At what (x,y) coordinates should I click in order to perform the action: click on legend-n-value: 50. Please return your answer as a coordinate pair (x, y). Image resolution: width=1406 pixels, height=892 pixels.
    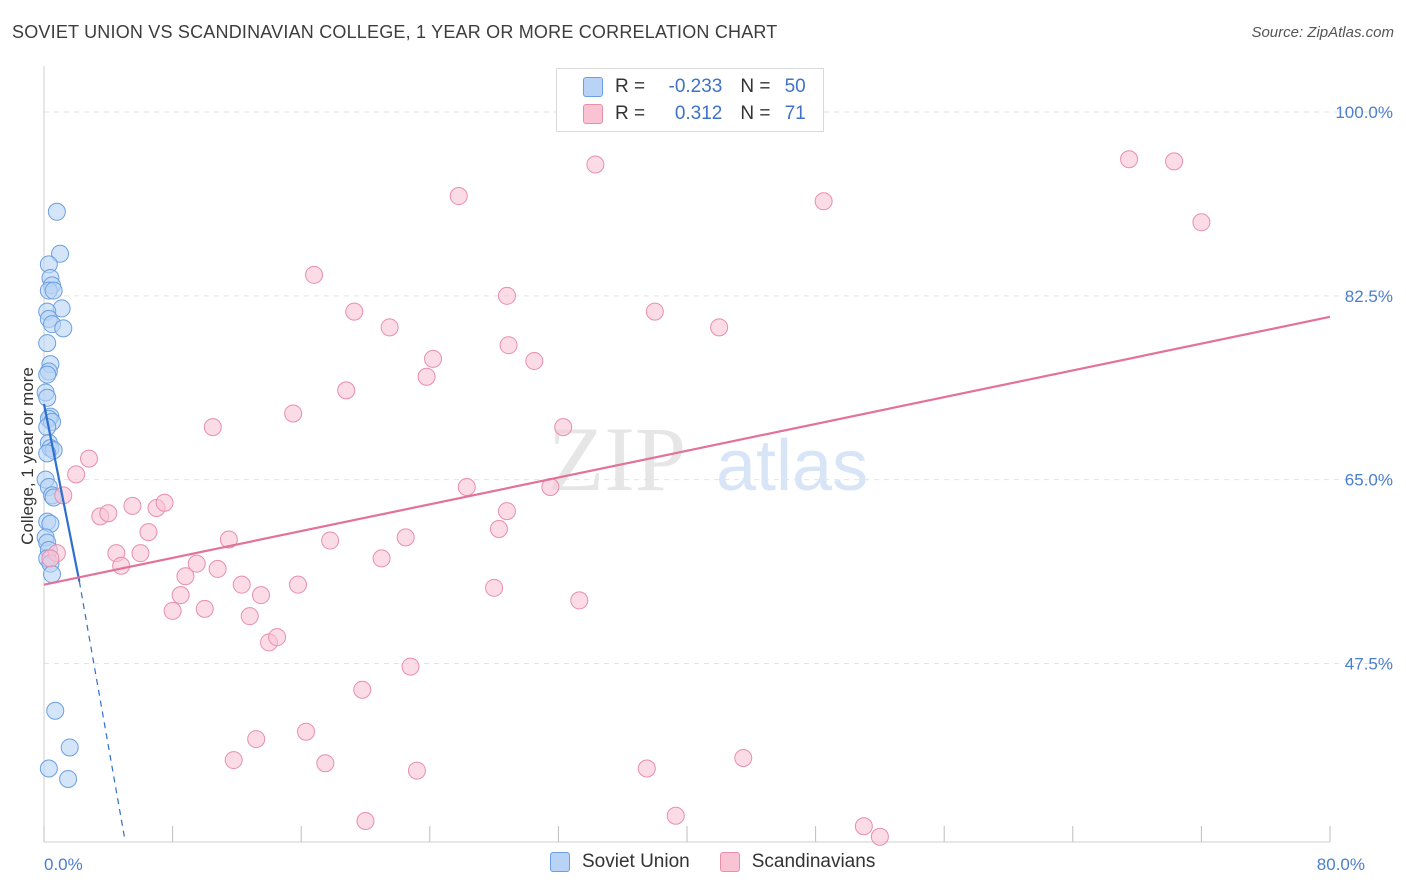
    Looking at the image, I should click on (795, 86).